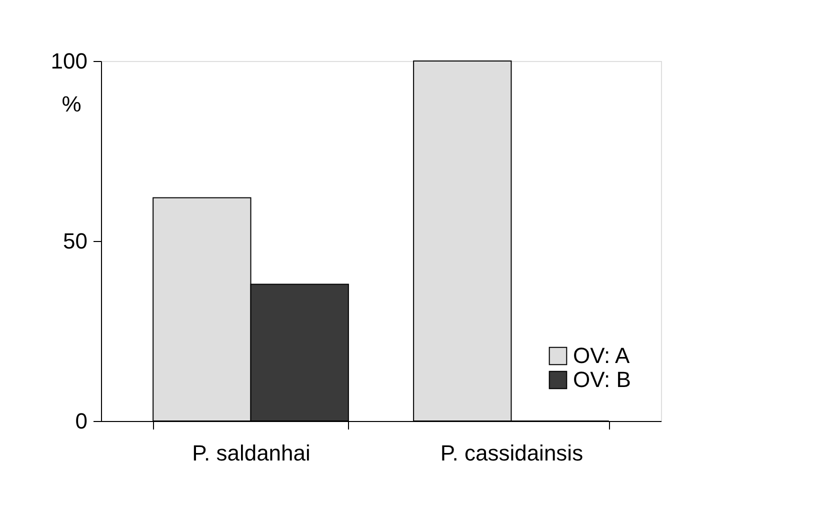  I want to click on y-tick-label: 50, so click(75, 241).